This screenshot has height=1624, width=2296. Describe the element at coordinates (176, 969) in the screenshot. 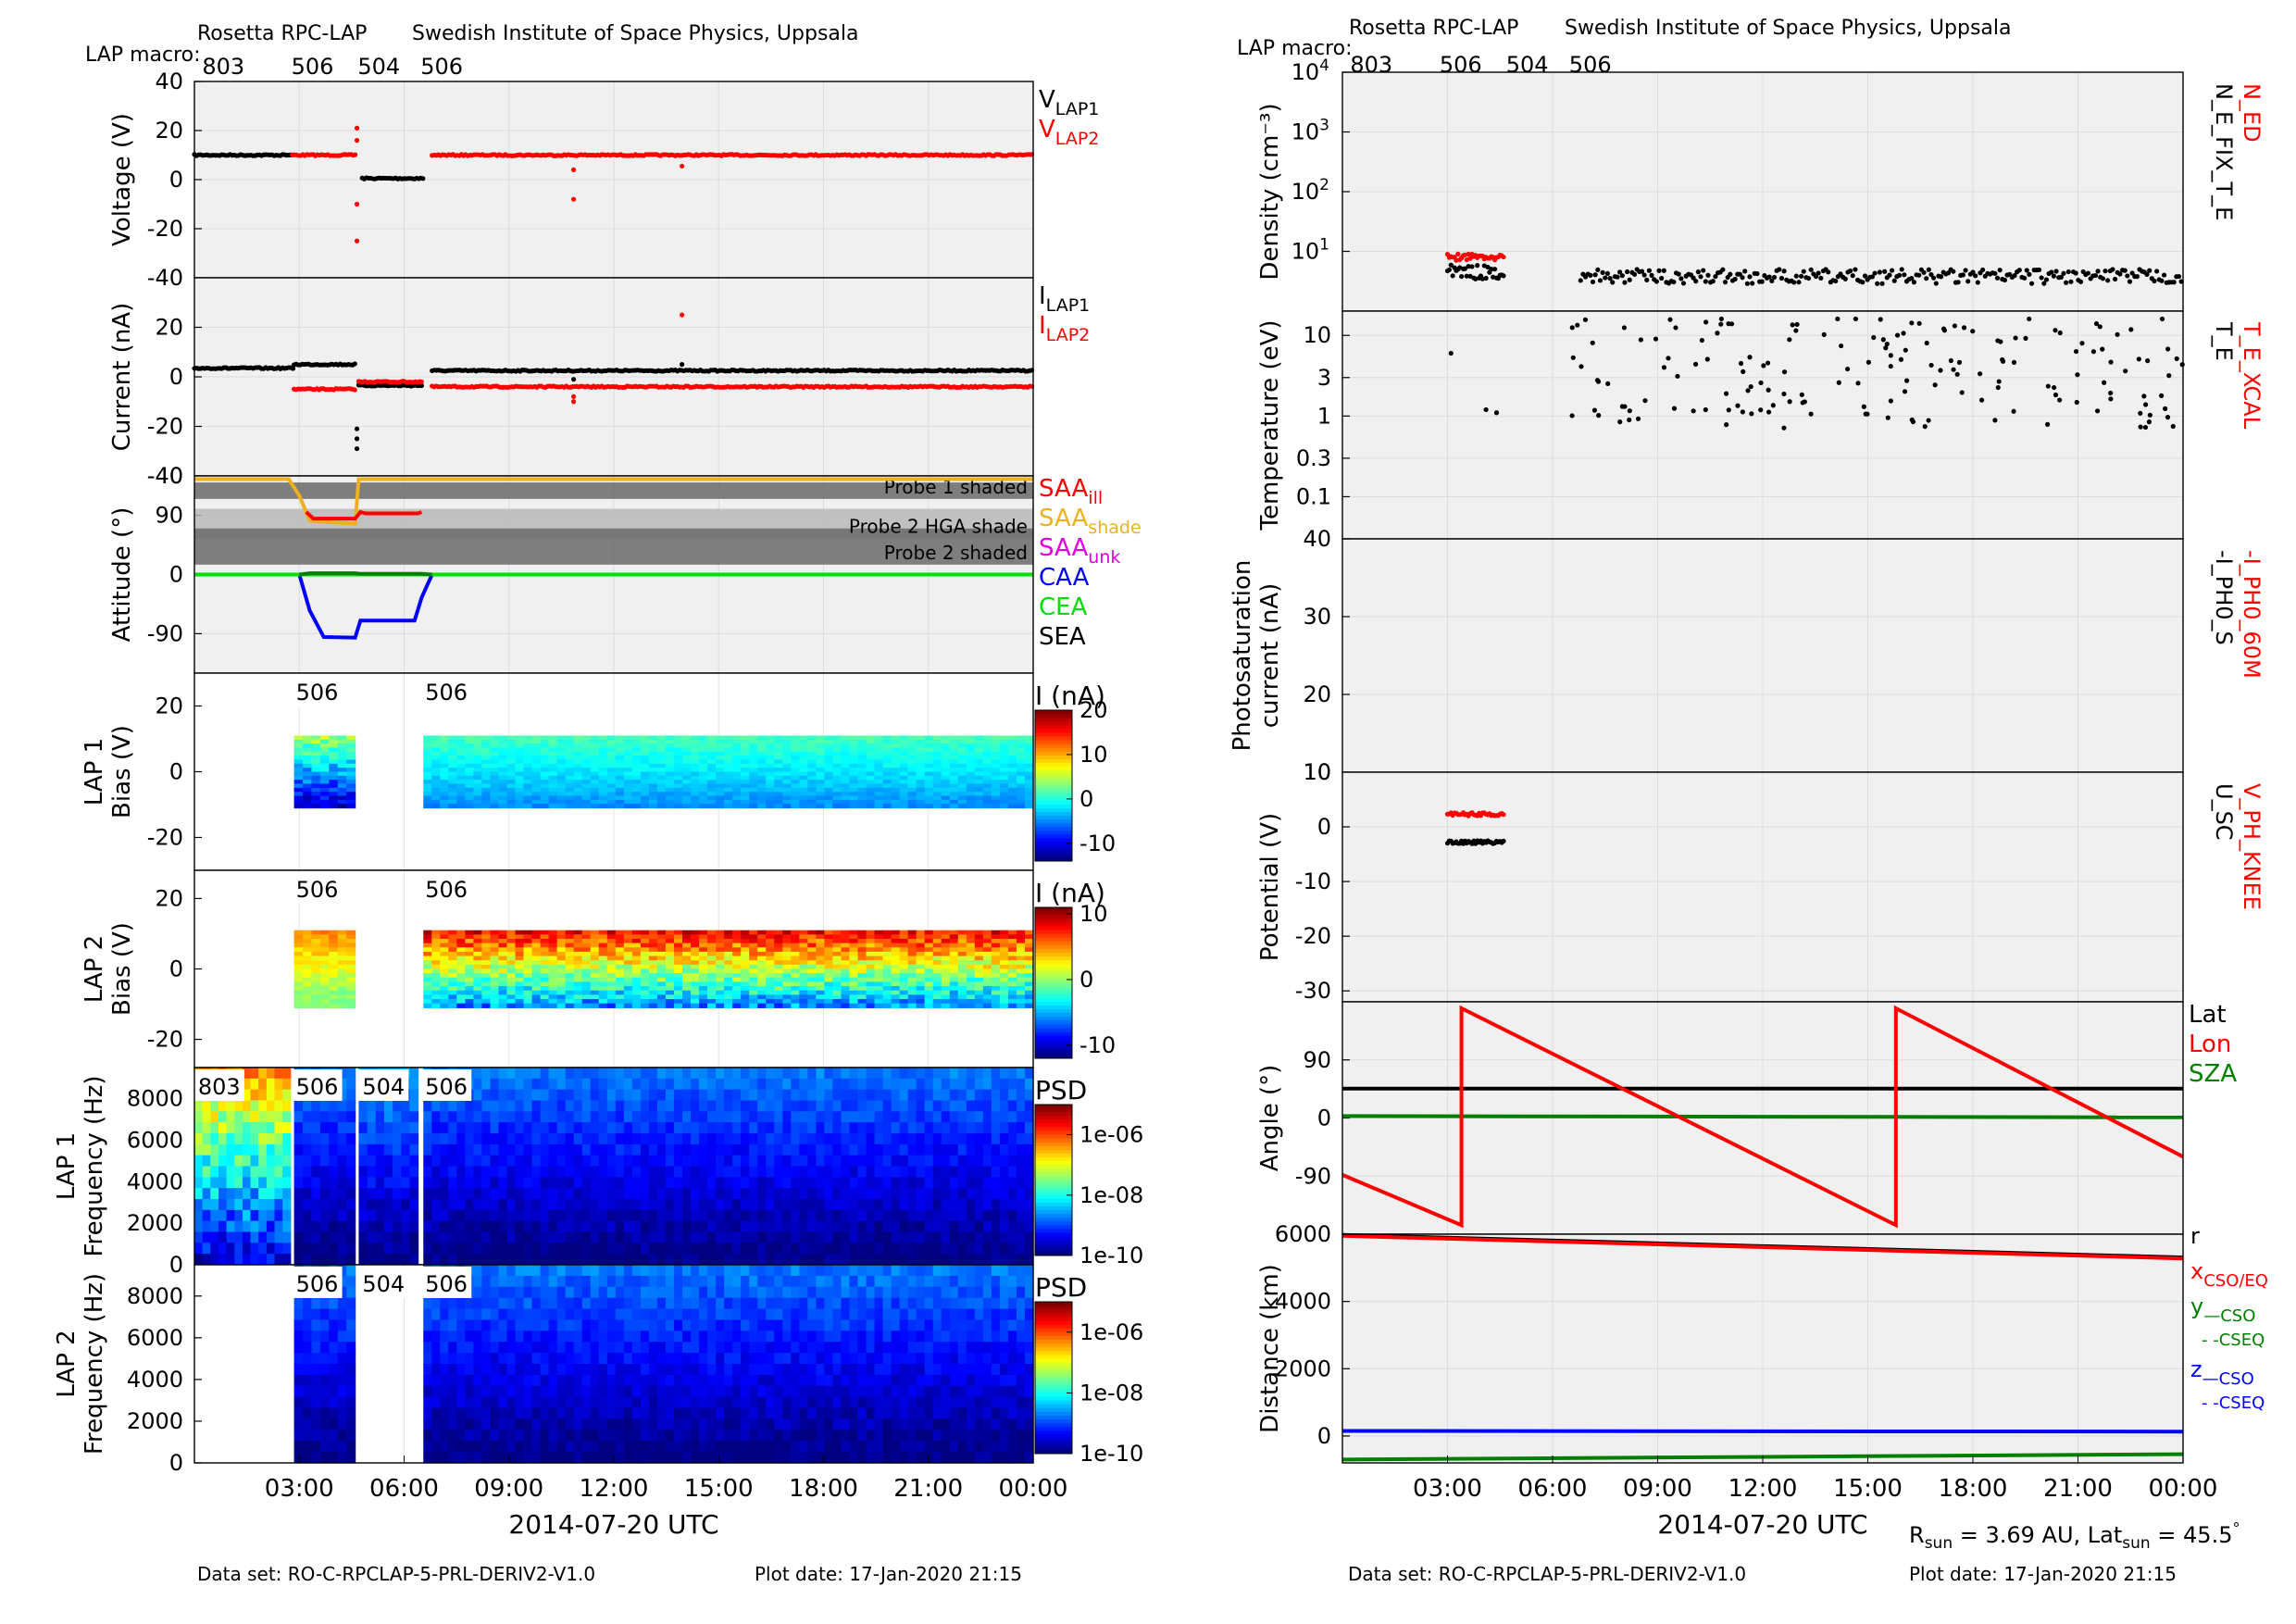

I see `y-tick-label: 0` at that location.